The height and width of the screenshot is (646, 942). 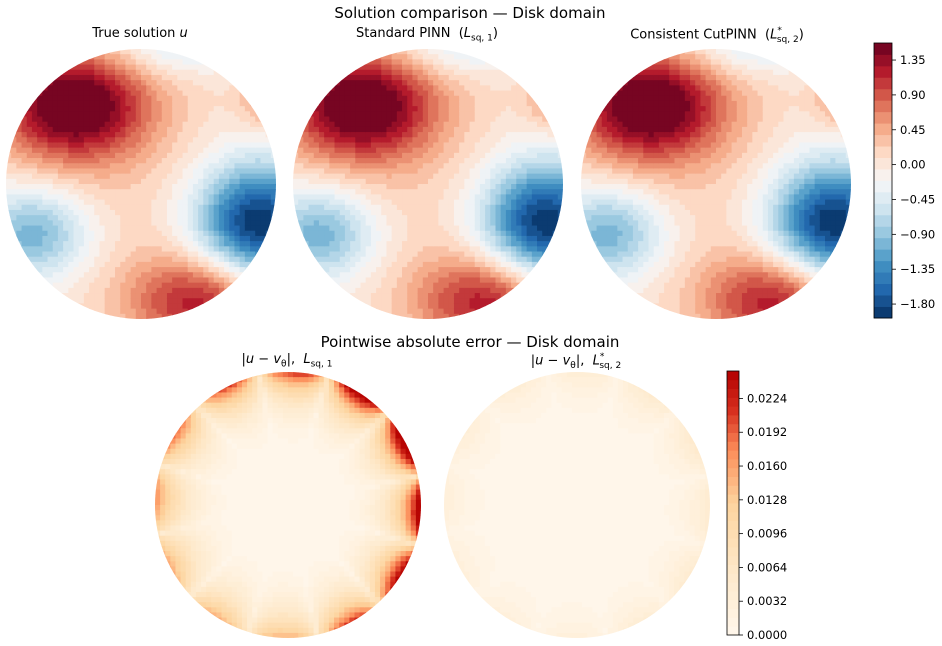 What do you see at coordinates (913, 165) in the screenshot?
I see `colorbar-solution-tick-label: 0.00` at bounding box center [913, 165].